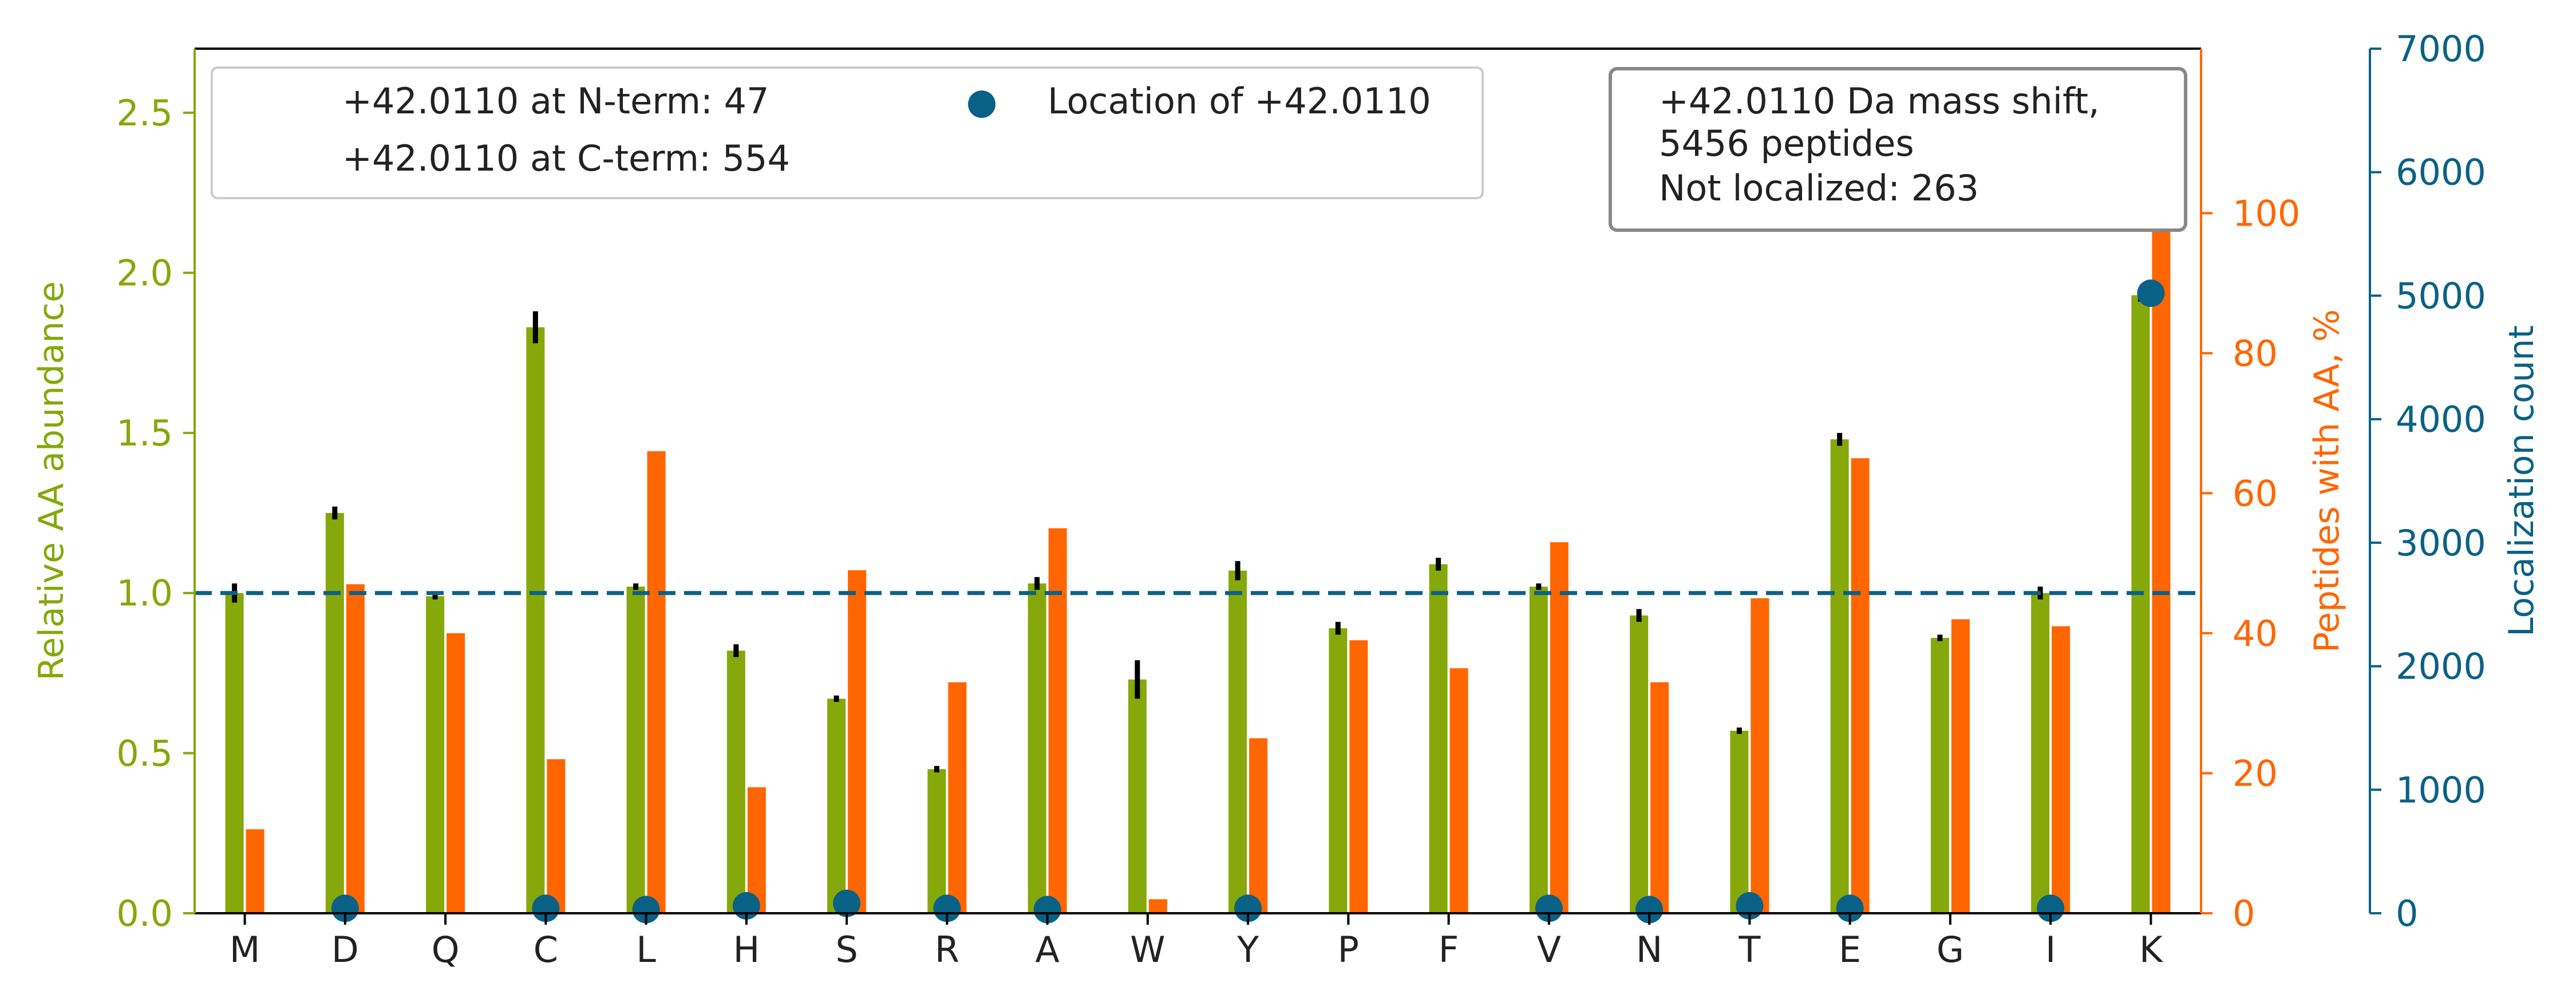 This screenshot has width=2576, height=1002. What do you see at coordinates (2407, 914) in the screenshot?
I see `y3-tick-label-0: 0` at bounding box center [2407, 914].